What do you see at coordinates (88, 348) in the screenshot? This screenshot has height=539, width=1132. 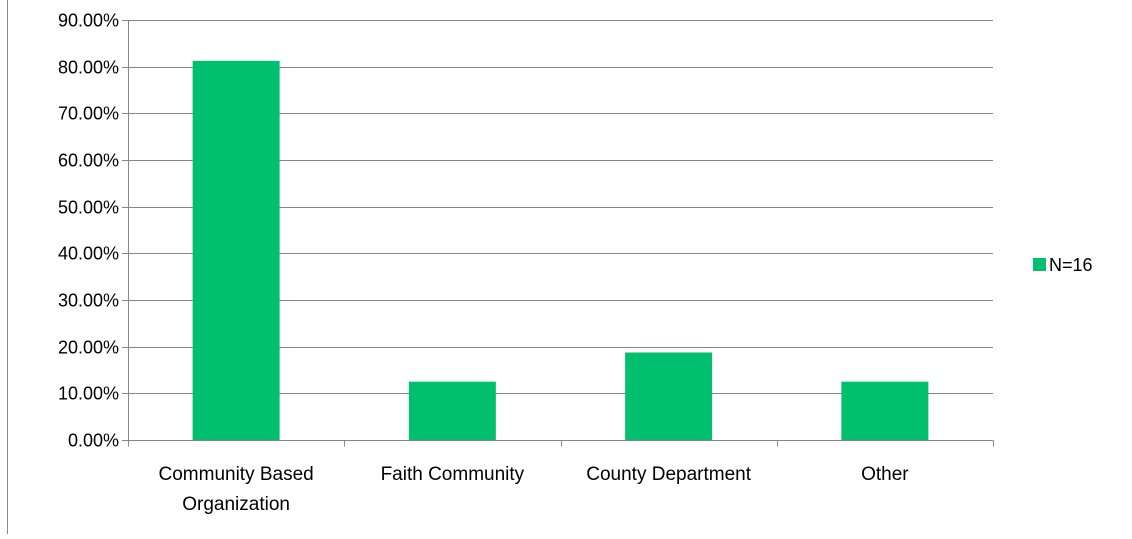 I see `y-tick-label: 20.00%` at bounding box center [88, 348].